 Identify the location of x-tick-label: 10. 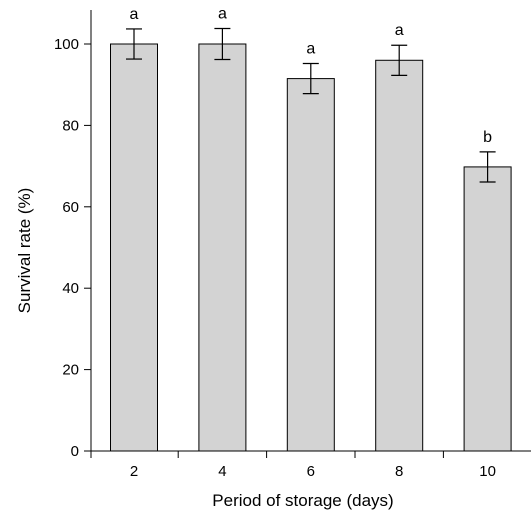
(487, 471).